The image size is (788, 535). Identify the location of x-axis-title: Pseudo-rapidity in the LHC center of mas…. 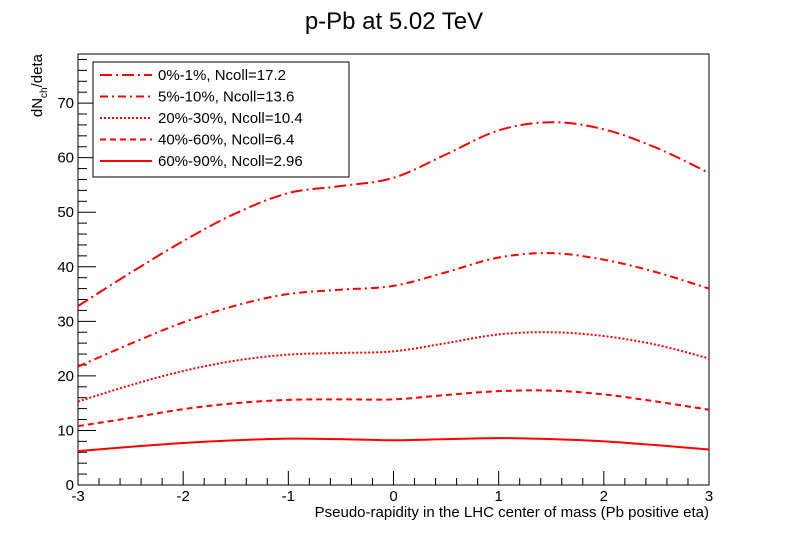
(512, 512).